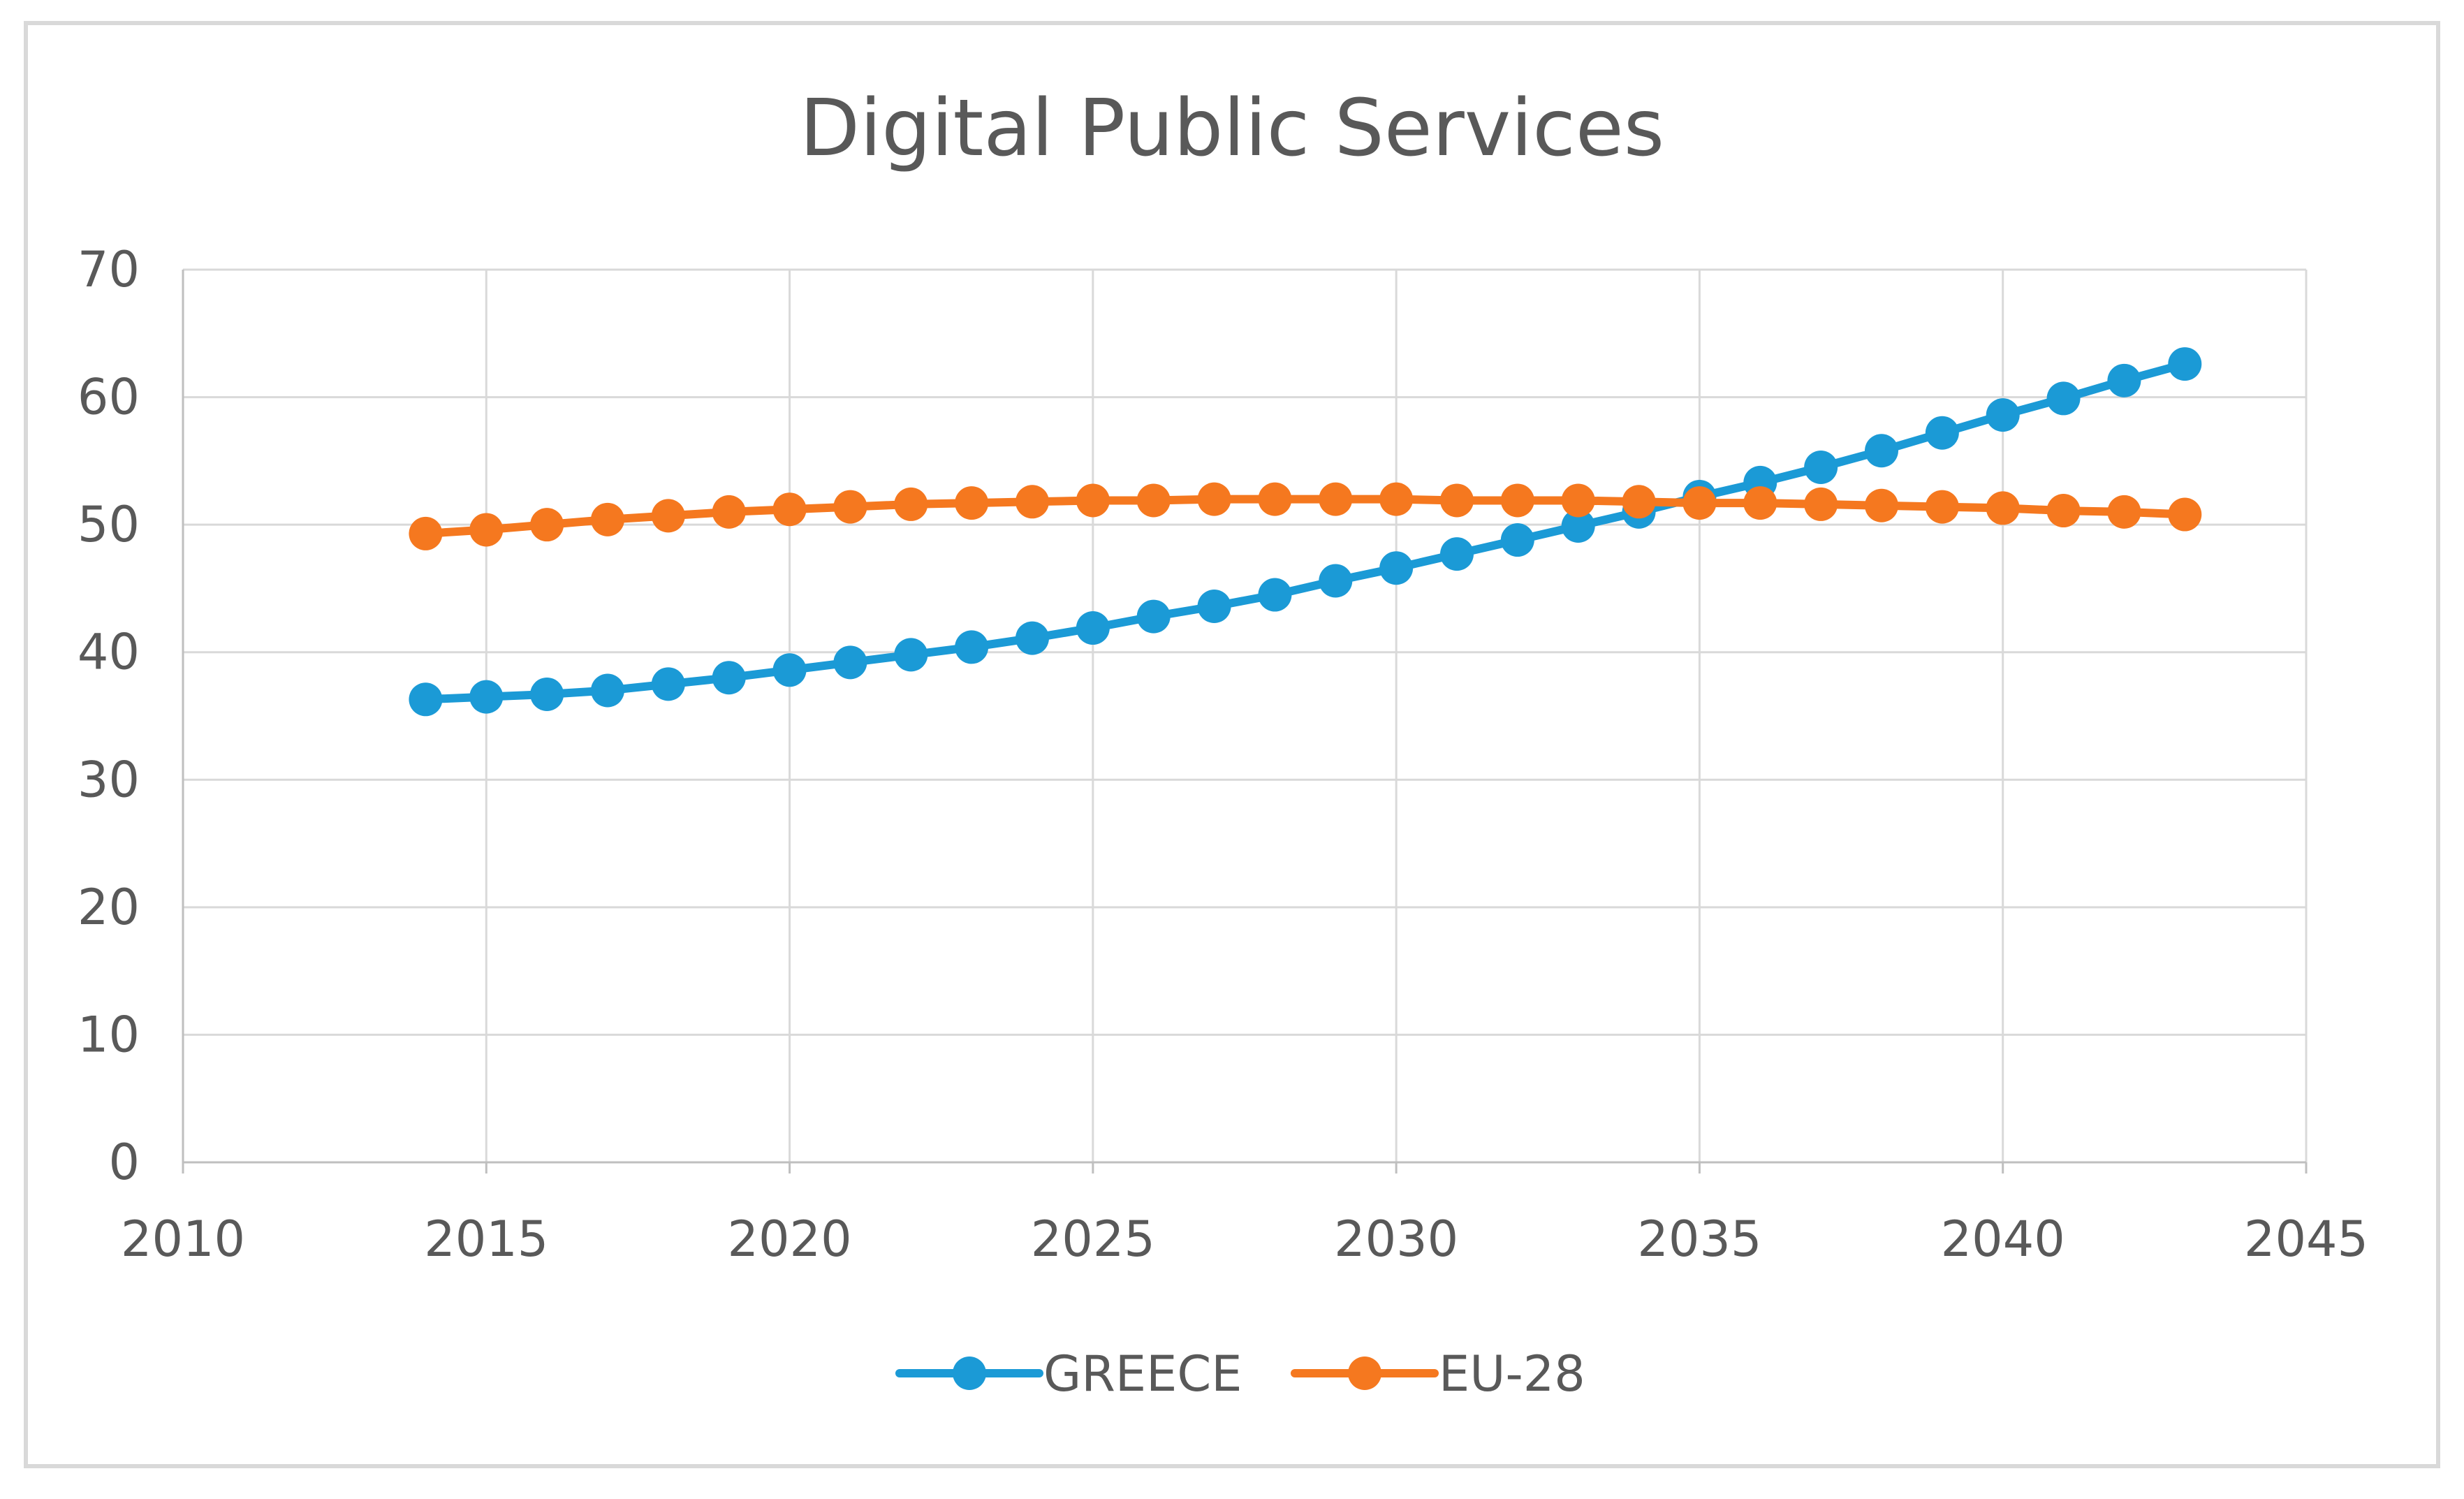 Image resolution: width=2464 pixels, height=1499 pixels. I want to click on legend: GREECE EU-28, so click(1240, 1374).